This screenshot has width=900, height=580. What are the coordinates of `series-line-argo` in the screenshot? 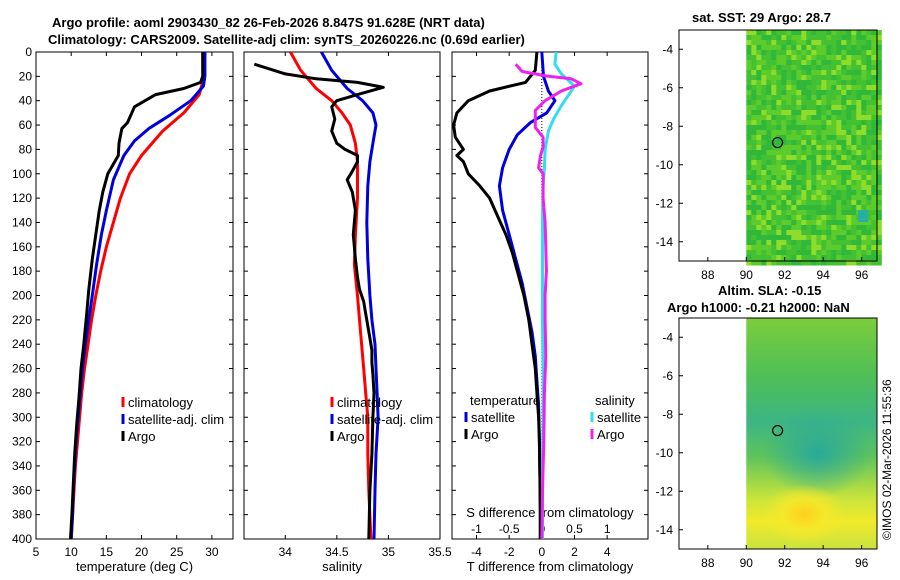 It's located at (137, 295).